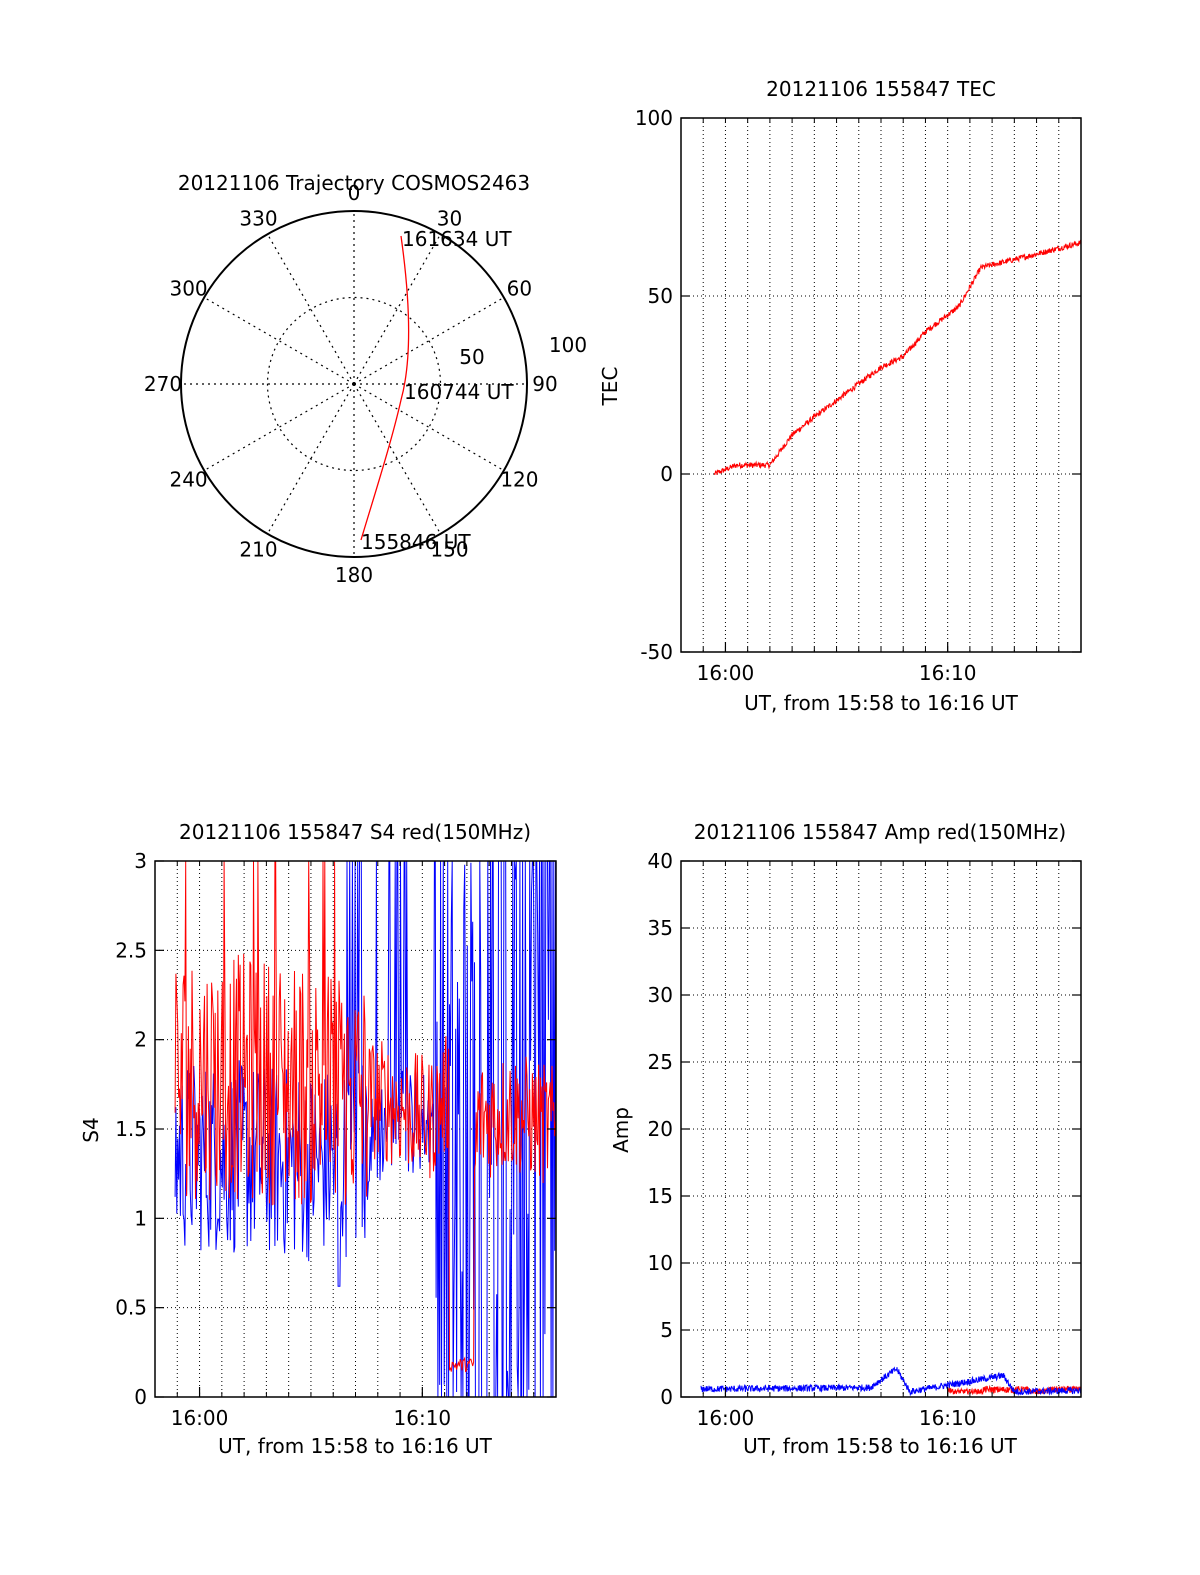 This screenshot has height=1575, width=1200. Describe the element at coordinates (666, 1330) in the screenshot. I see `amp-y-tick-label: 5` at that location.